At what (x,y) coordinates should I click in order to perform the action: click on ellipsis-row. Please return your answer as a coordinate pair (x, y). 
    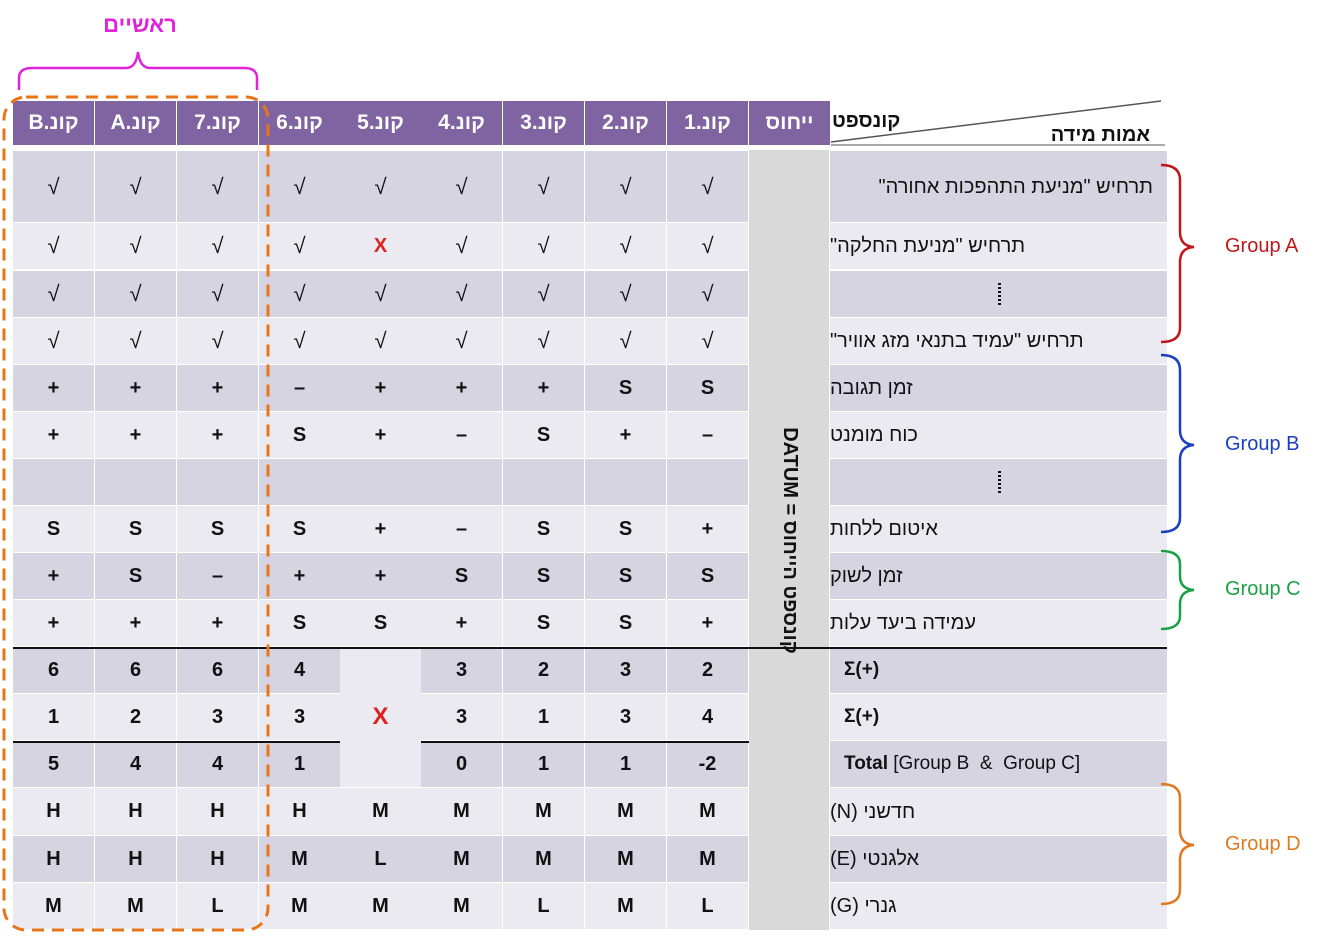
    Looking at the image, I should click on (998, 482).